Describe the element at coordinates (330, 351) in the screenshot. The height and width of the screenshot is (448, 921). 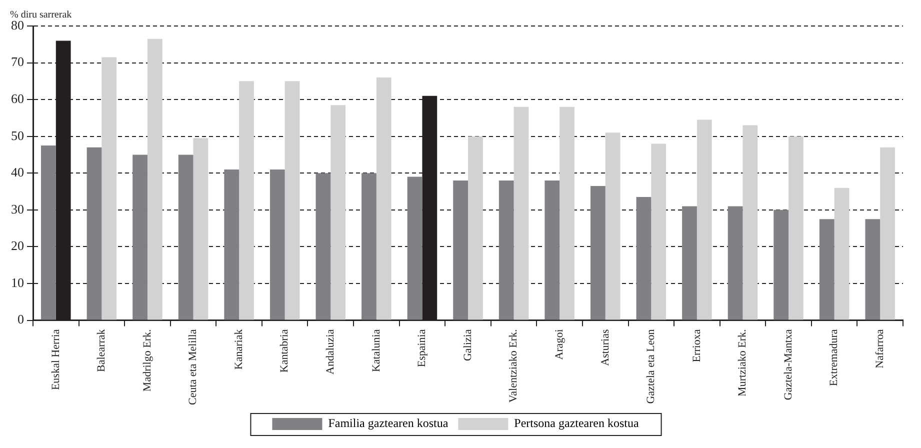
I see `x-tick-label: Andaluzia` at that location.